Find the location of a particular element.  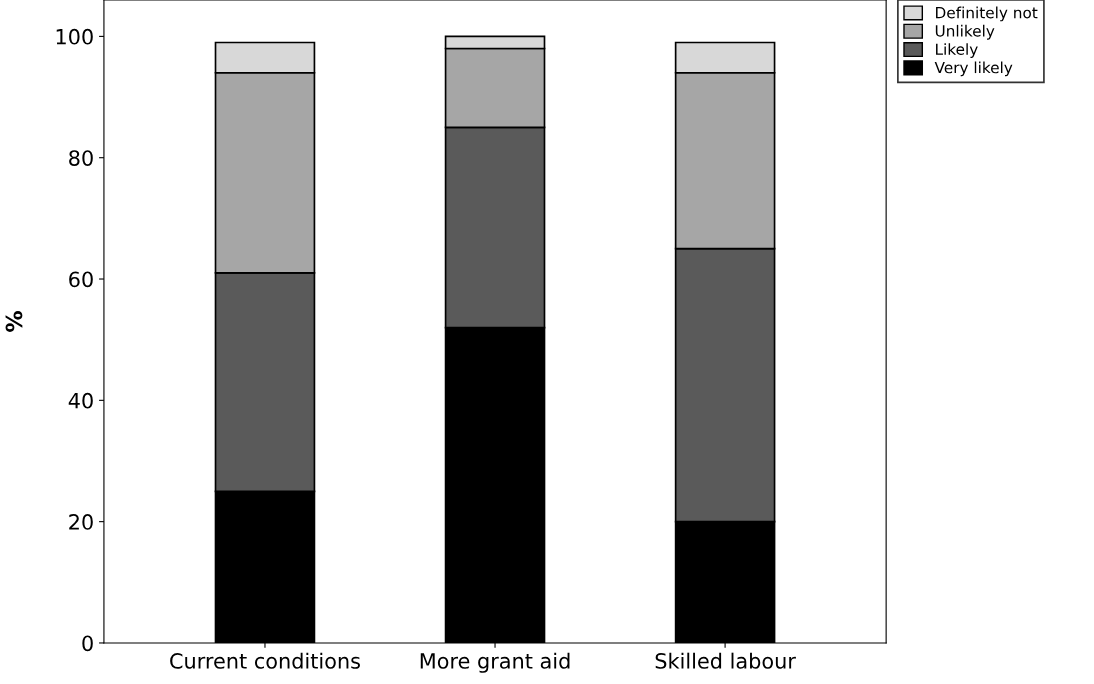

legend-label: Likely is located at coordinates (957, 50).